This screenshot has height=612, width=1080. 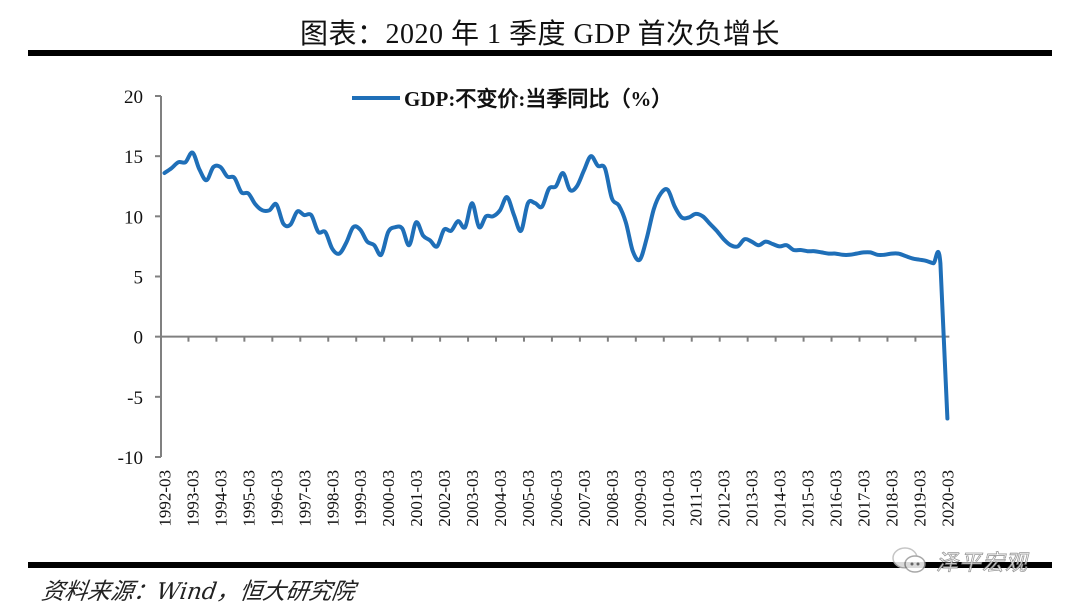 What do you see at coordinates (836, 498) in the screenshot?
I see `x-tick-label: 2016-03` at bounding box center [836, 498].